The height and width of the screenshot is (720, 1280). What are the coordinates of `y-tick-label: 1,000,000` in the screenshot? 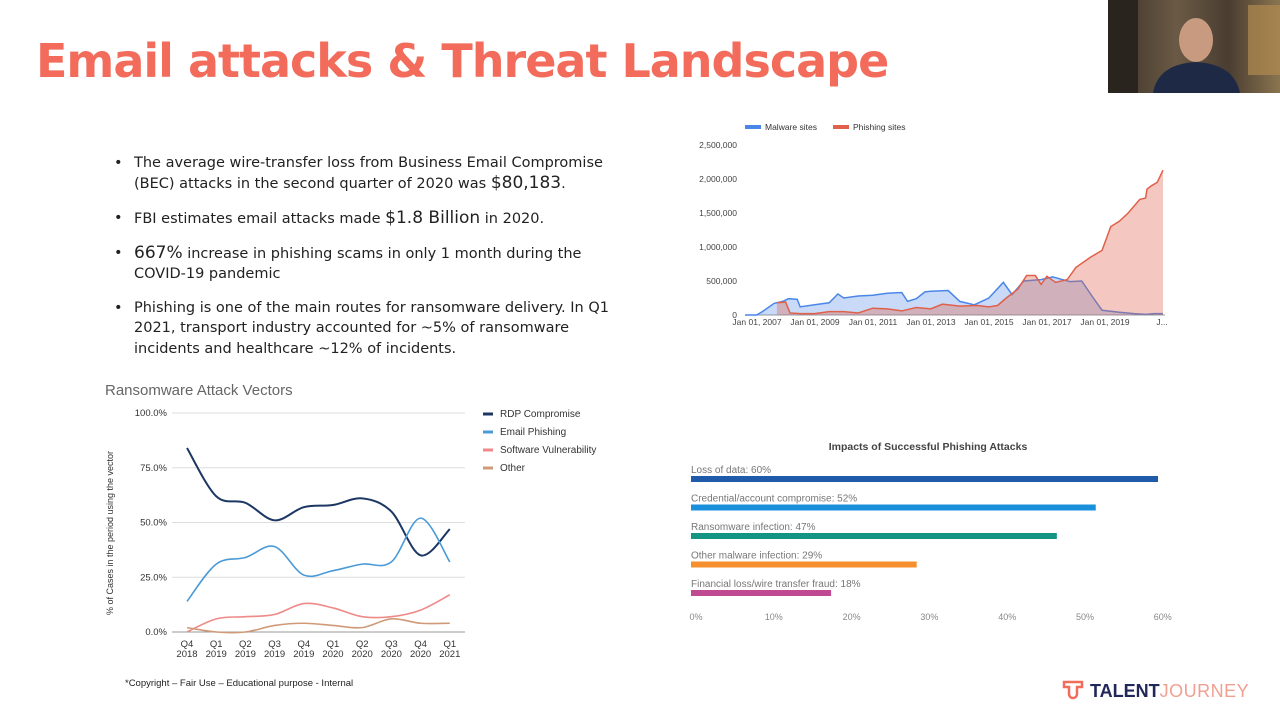 It's located at (718, 247).